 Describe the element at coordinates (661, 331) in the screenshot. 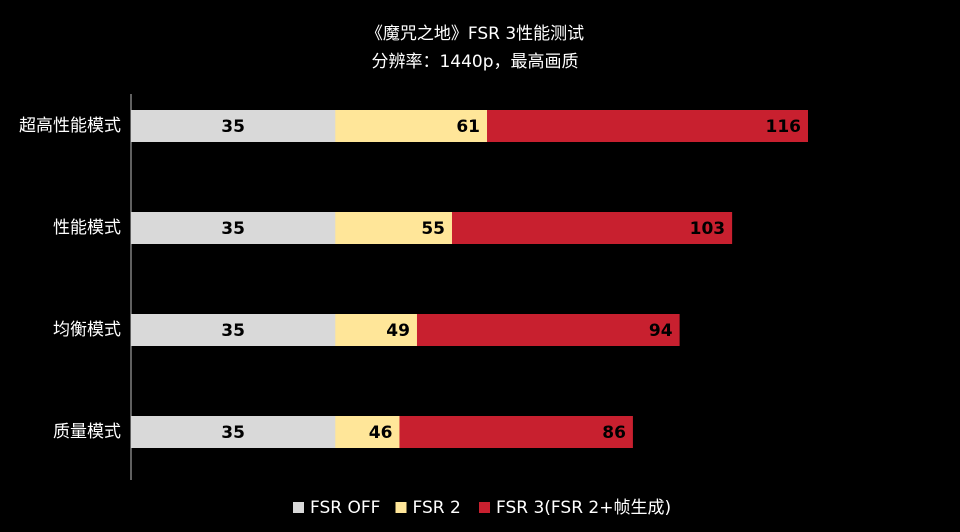

I see `value-label: 94` at that location.